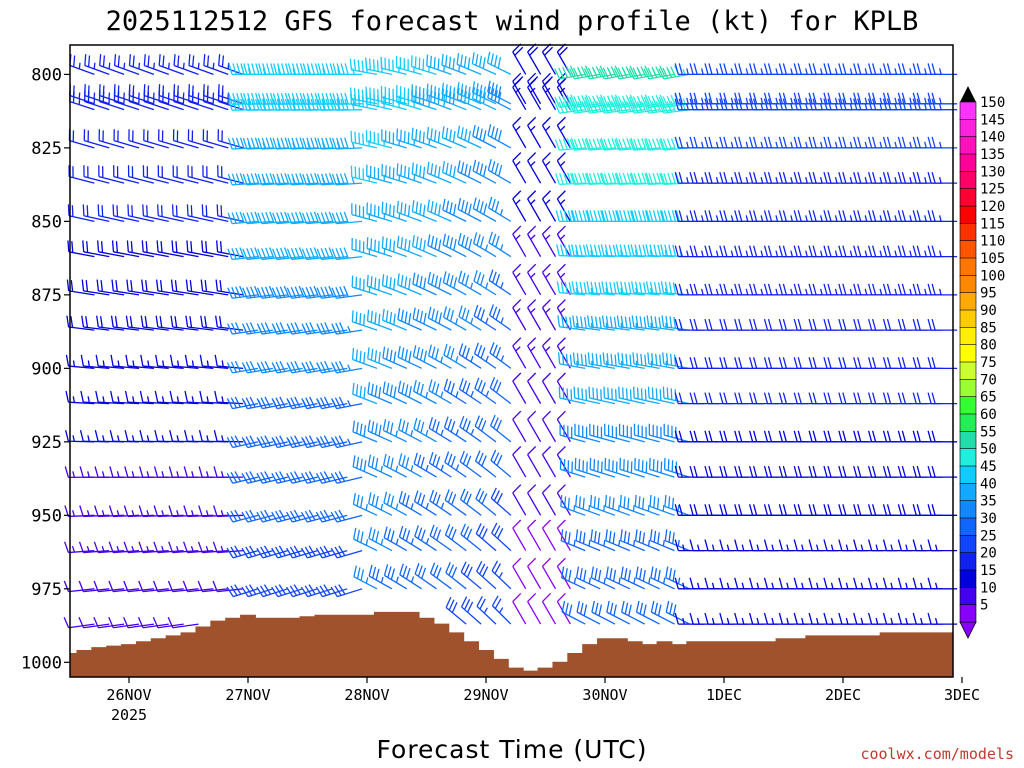  What do you see at coordinates (988, 380) in the screenshot?
I see `colorbar-label: 70` at bounding box center [988, 380].